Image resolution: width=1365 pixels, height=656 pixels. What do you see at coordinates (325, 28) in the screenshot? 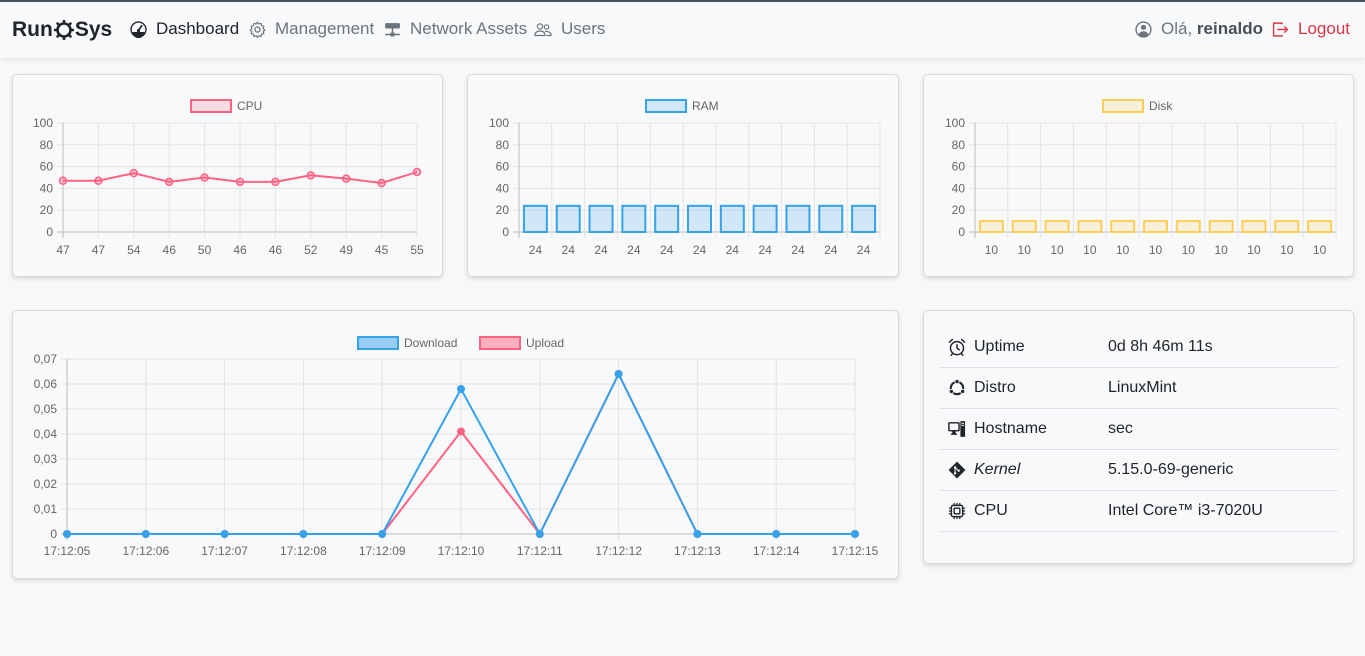
I see `nav-management-label: Management` at bounding box center [325, 28].